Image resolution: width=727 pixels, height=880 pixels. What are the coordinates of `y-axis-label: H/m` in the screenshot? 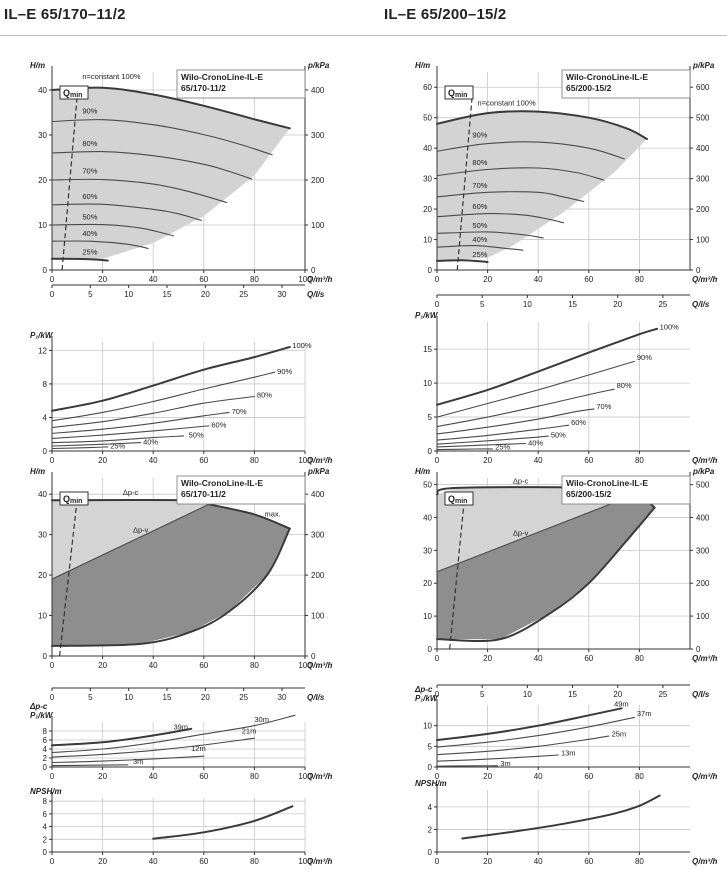 It's located at (422, 65).